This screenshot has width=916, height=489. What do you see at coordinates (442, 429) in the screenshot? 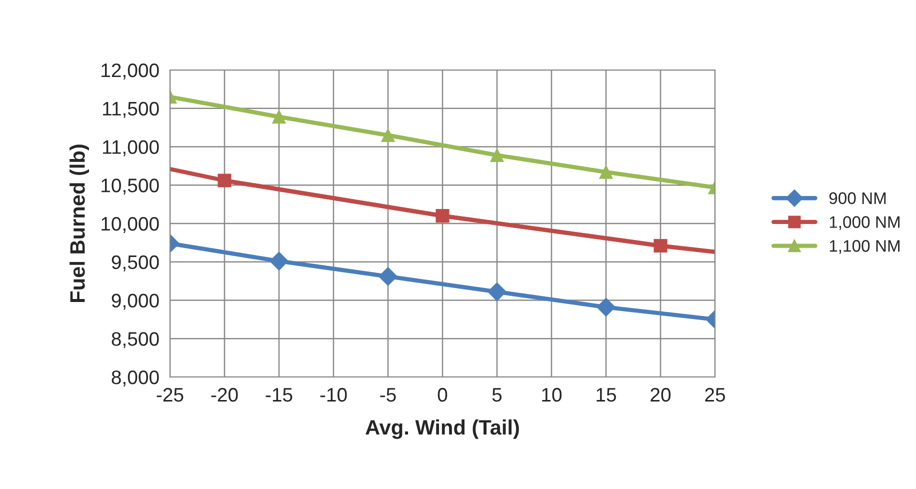
I see `x-axis-title: Avg. Wind (Tail)` at bounding box center [442, 429].